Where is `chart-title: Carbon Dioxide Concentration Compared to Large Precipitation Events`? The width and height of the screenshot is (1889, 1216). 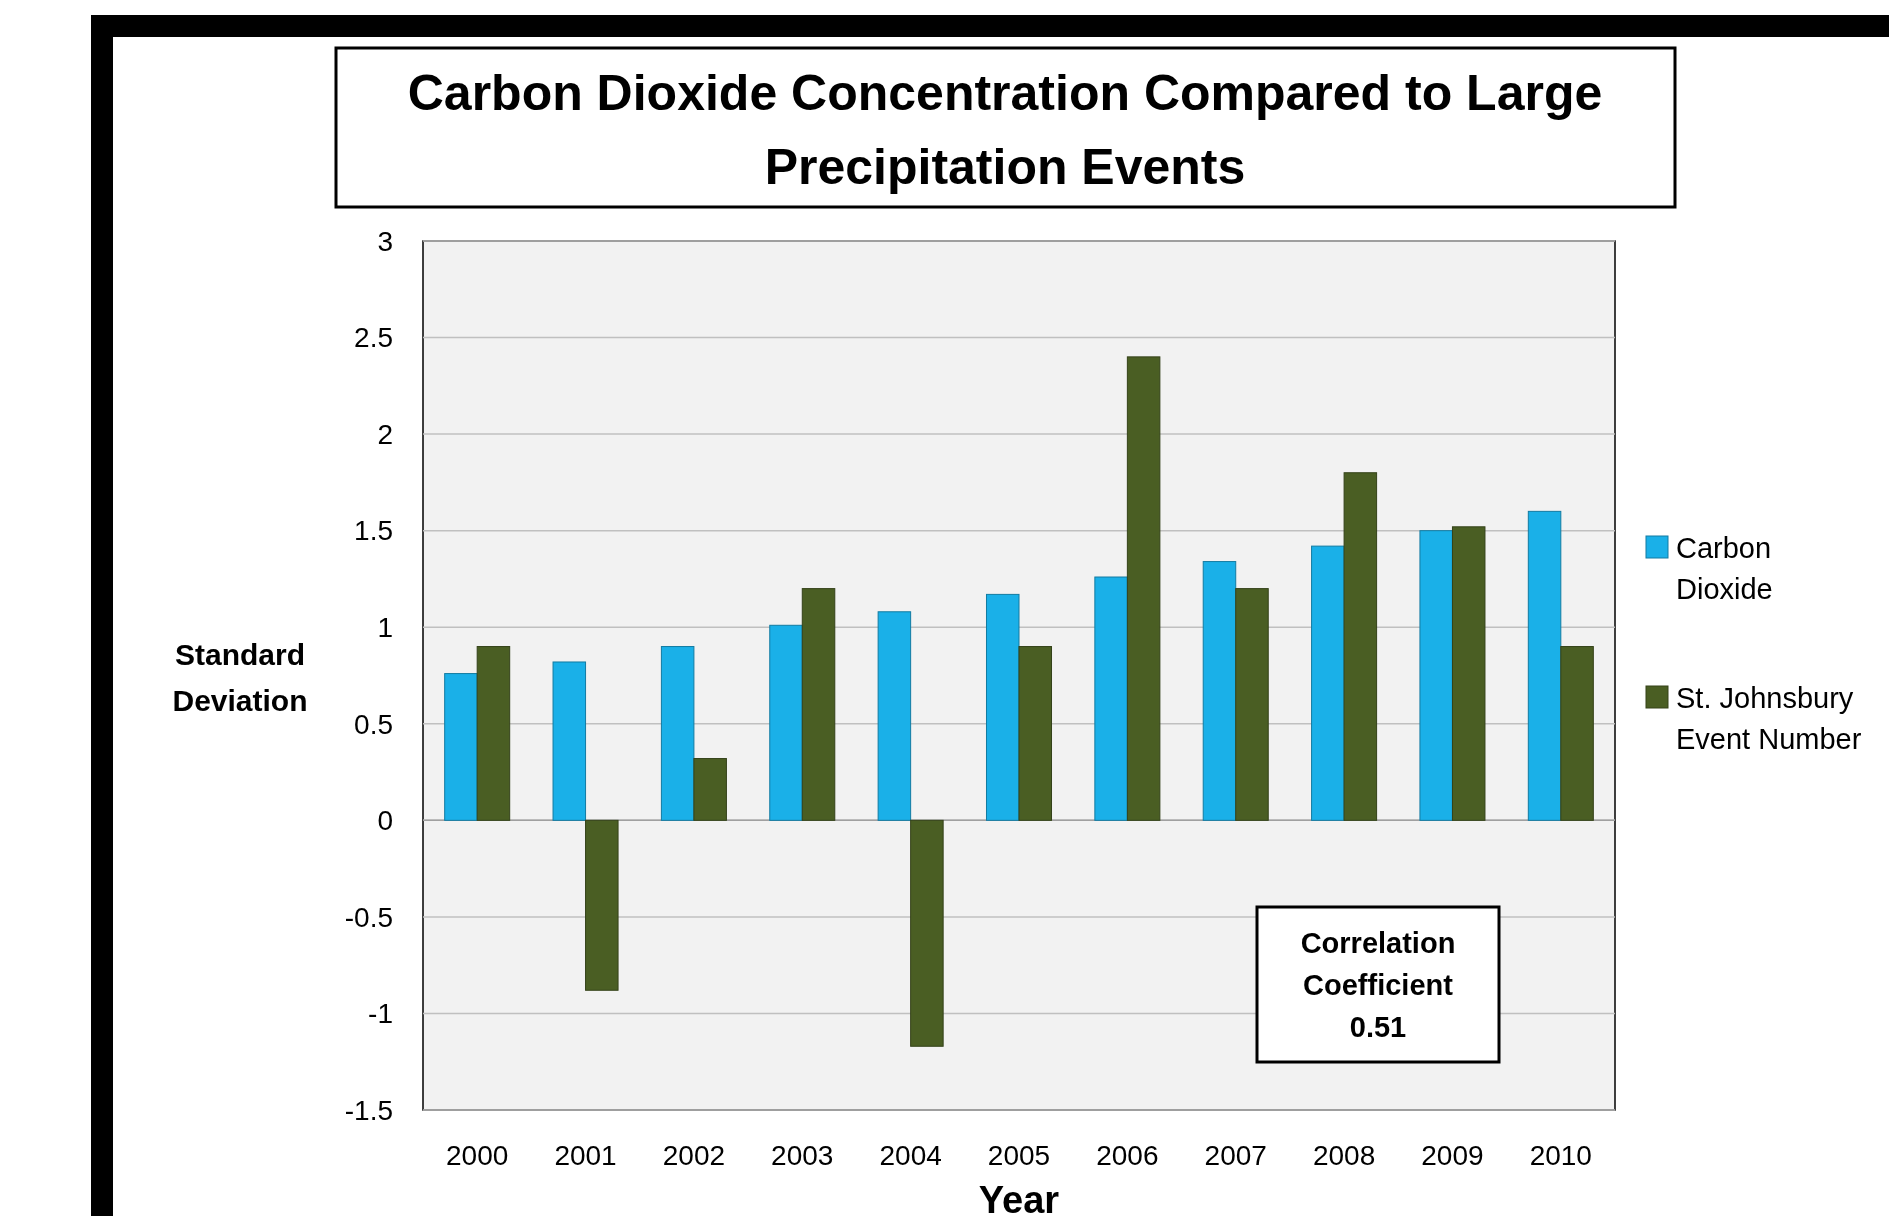 chart-title: Carbon Dioxide Concentration Compared to Large Precipitation Events is located at coordinates (1005, 130).